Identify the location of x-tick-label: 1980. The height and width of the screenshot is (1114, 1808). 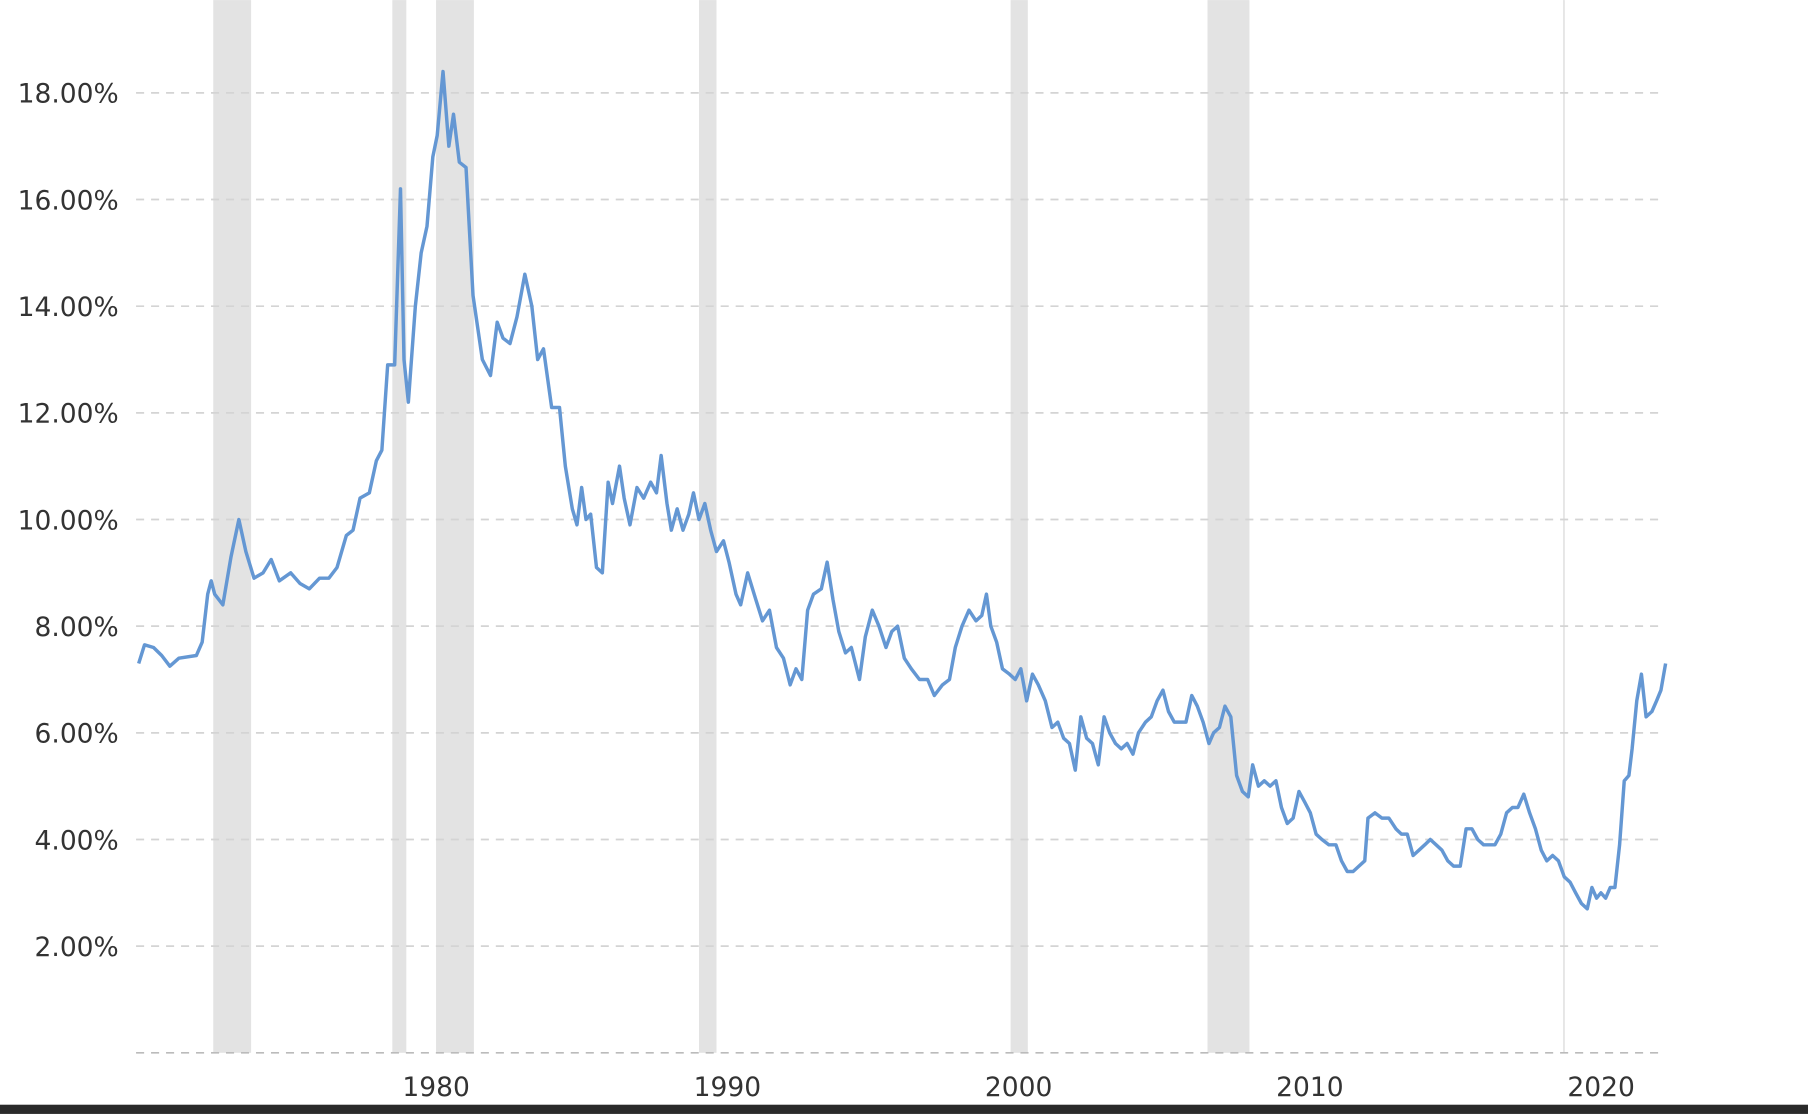
(435, 1087).